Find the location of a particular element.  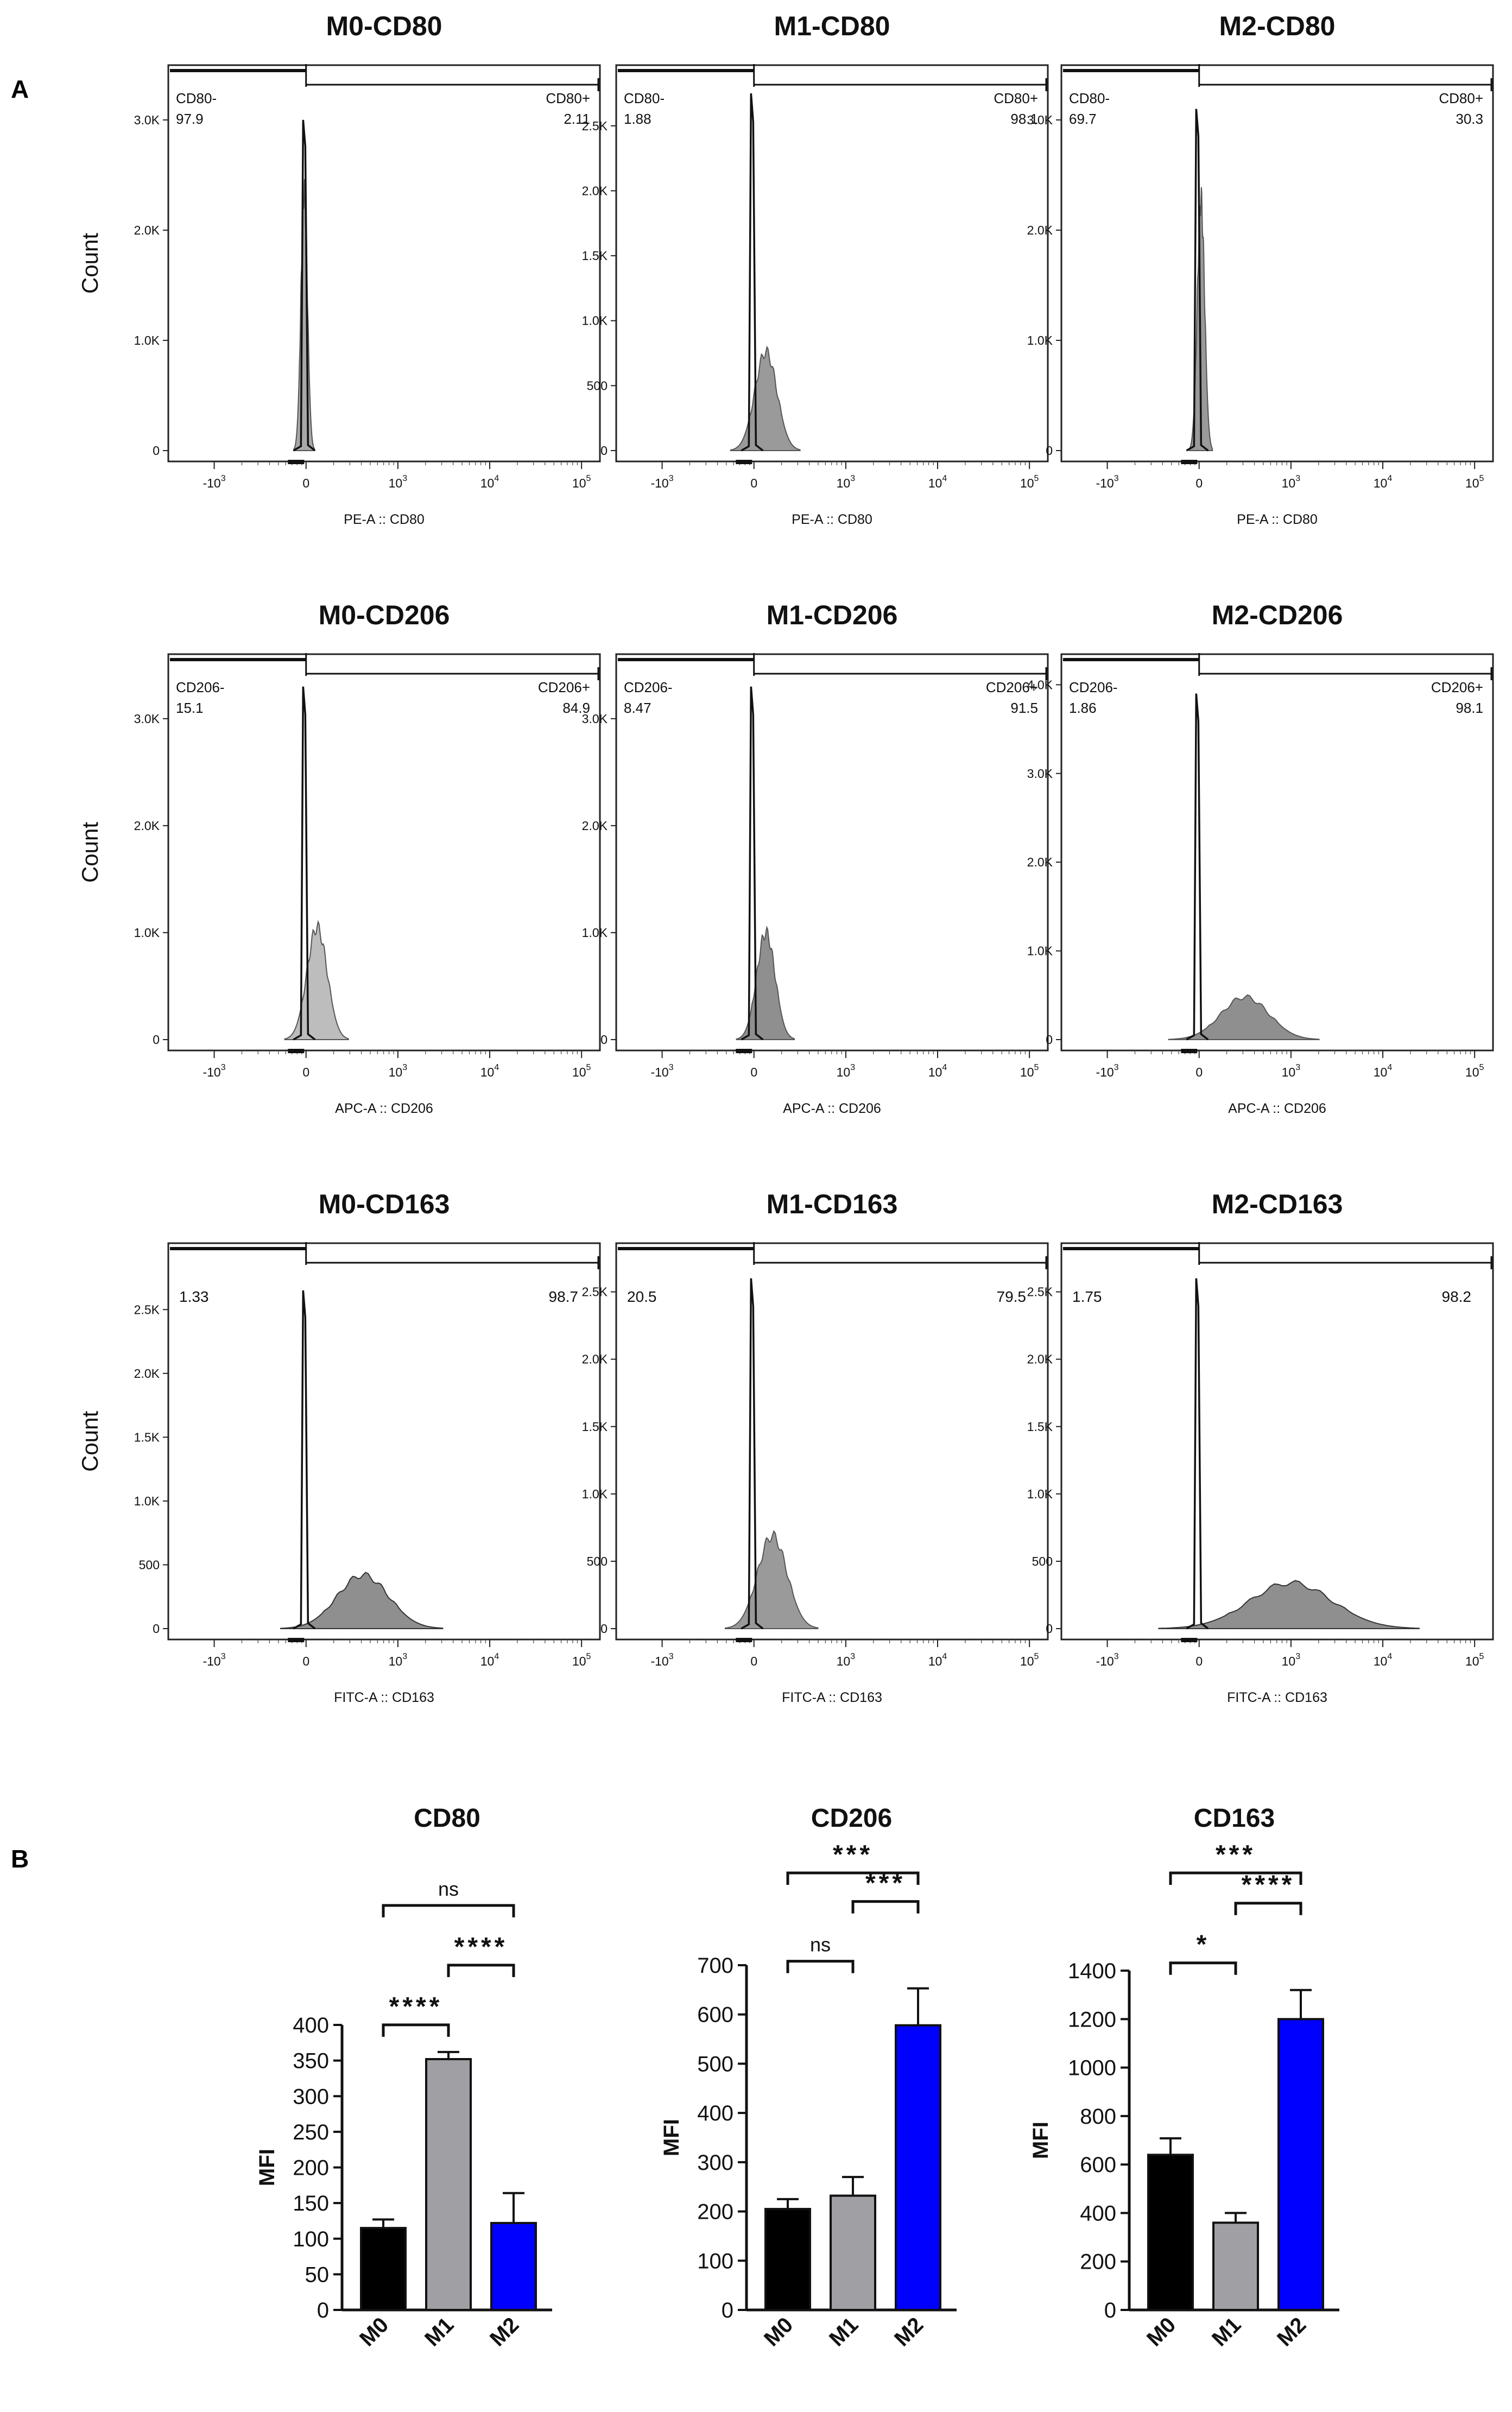

y-tick-label: 400 is located at coordinates (311, 2025).